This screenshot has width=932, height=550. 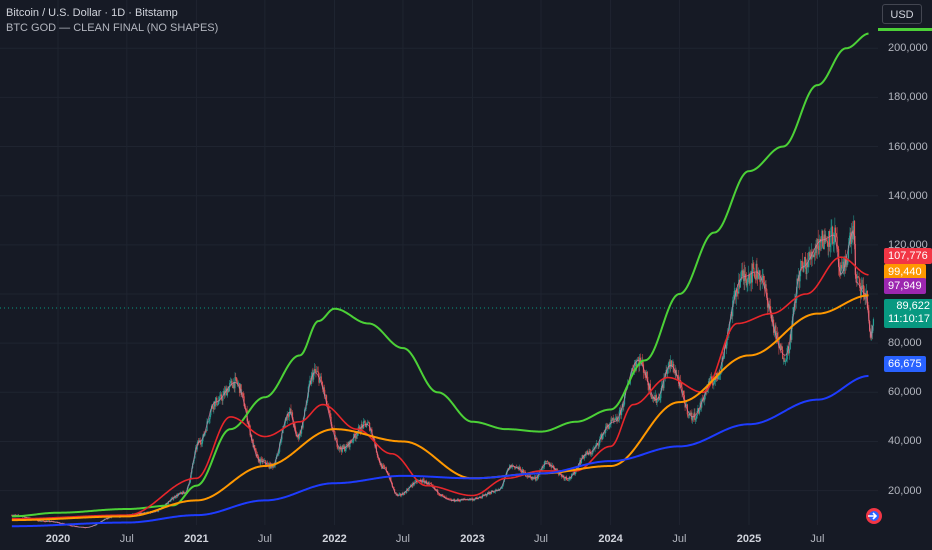 What do you see at coordinates (610, 539) in the screenshot?
I see `time-axis-label: 2024` at bounding box center [610, 539].